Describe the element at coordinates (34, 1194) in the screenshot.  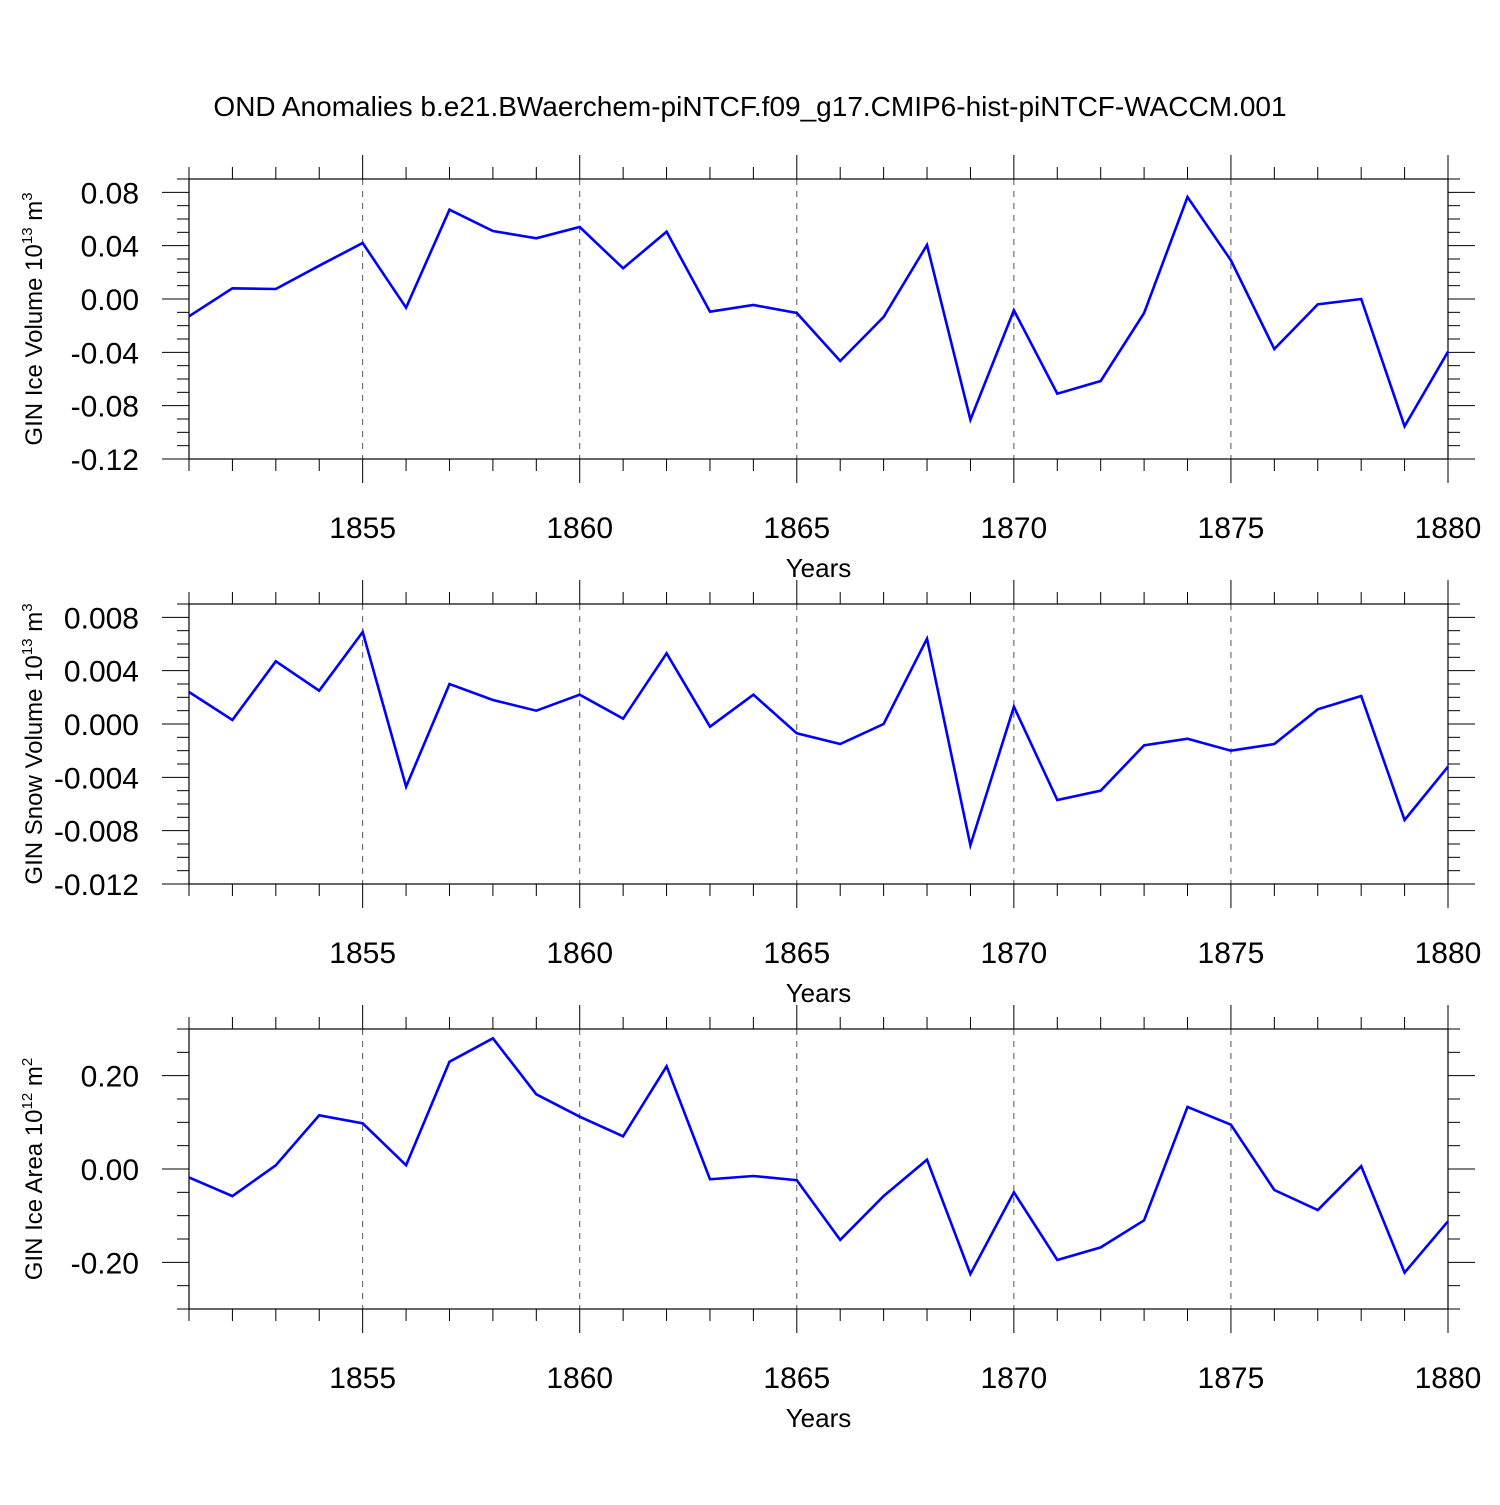
I see `y-axis-label-text: GIN Ice Area 10` at that location.